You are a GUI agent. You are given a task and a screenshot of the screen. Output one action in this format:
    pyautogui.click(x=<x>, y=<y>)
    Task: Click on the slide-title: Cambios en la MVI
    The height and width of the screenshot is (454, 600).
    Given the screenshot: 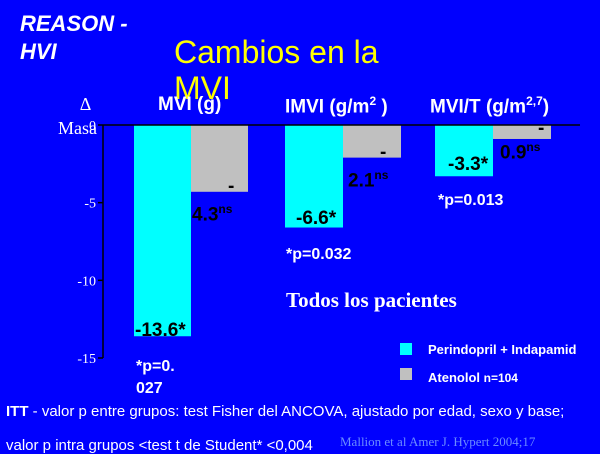 What is the action you would take?
    pyautogui.click(x=276, y=70)
    